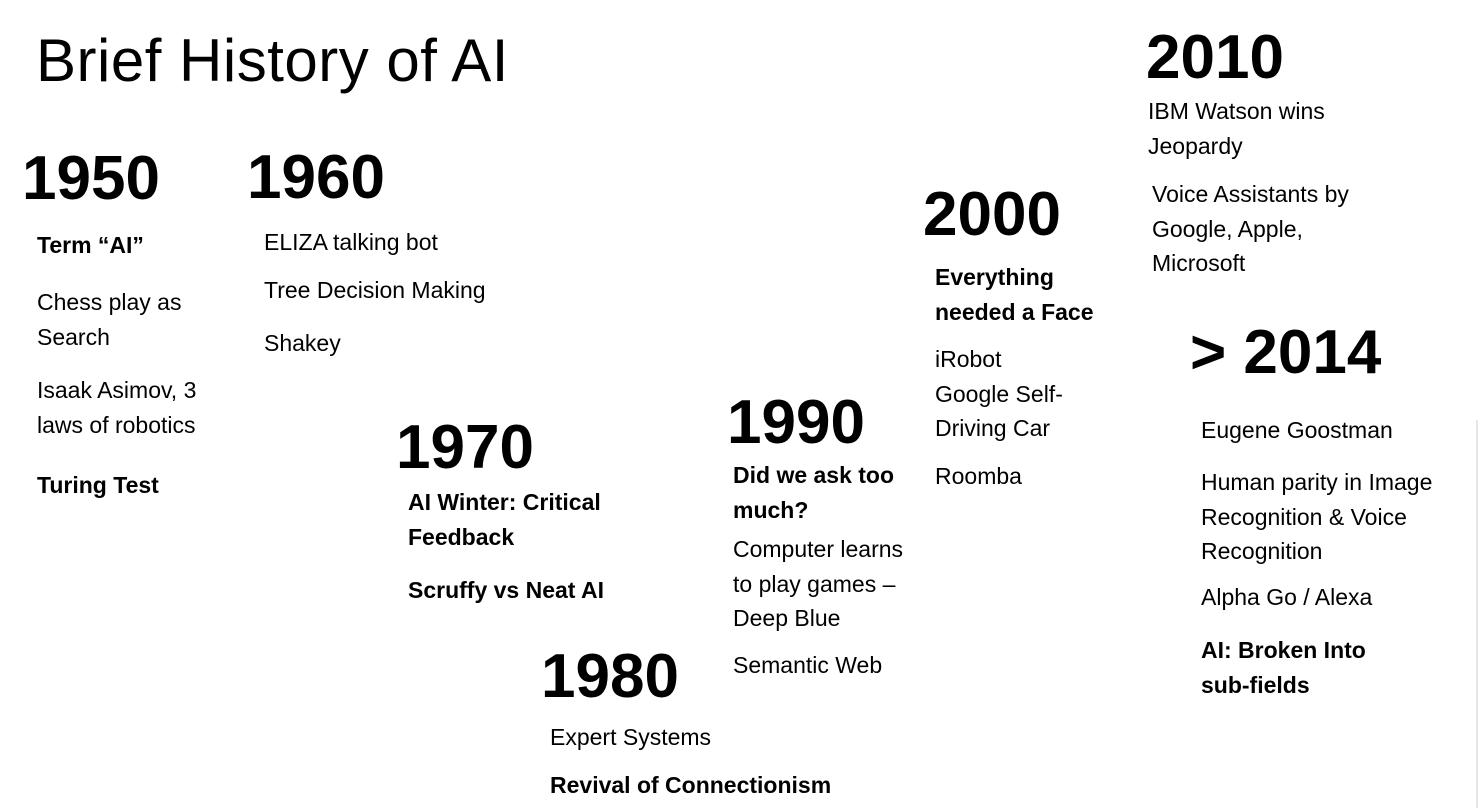 The width and height of the screenshot is (1480, 808). I want to click on year-1980: 1980, so click(610, 676).